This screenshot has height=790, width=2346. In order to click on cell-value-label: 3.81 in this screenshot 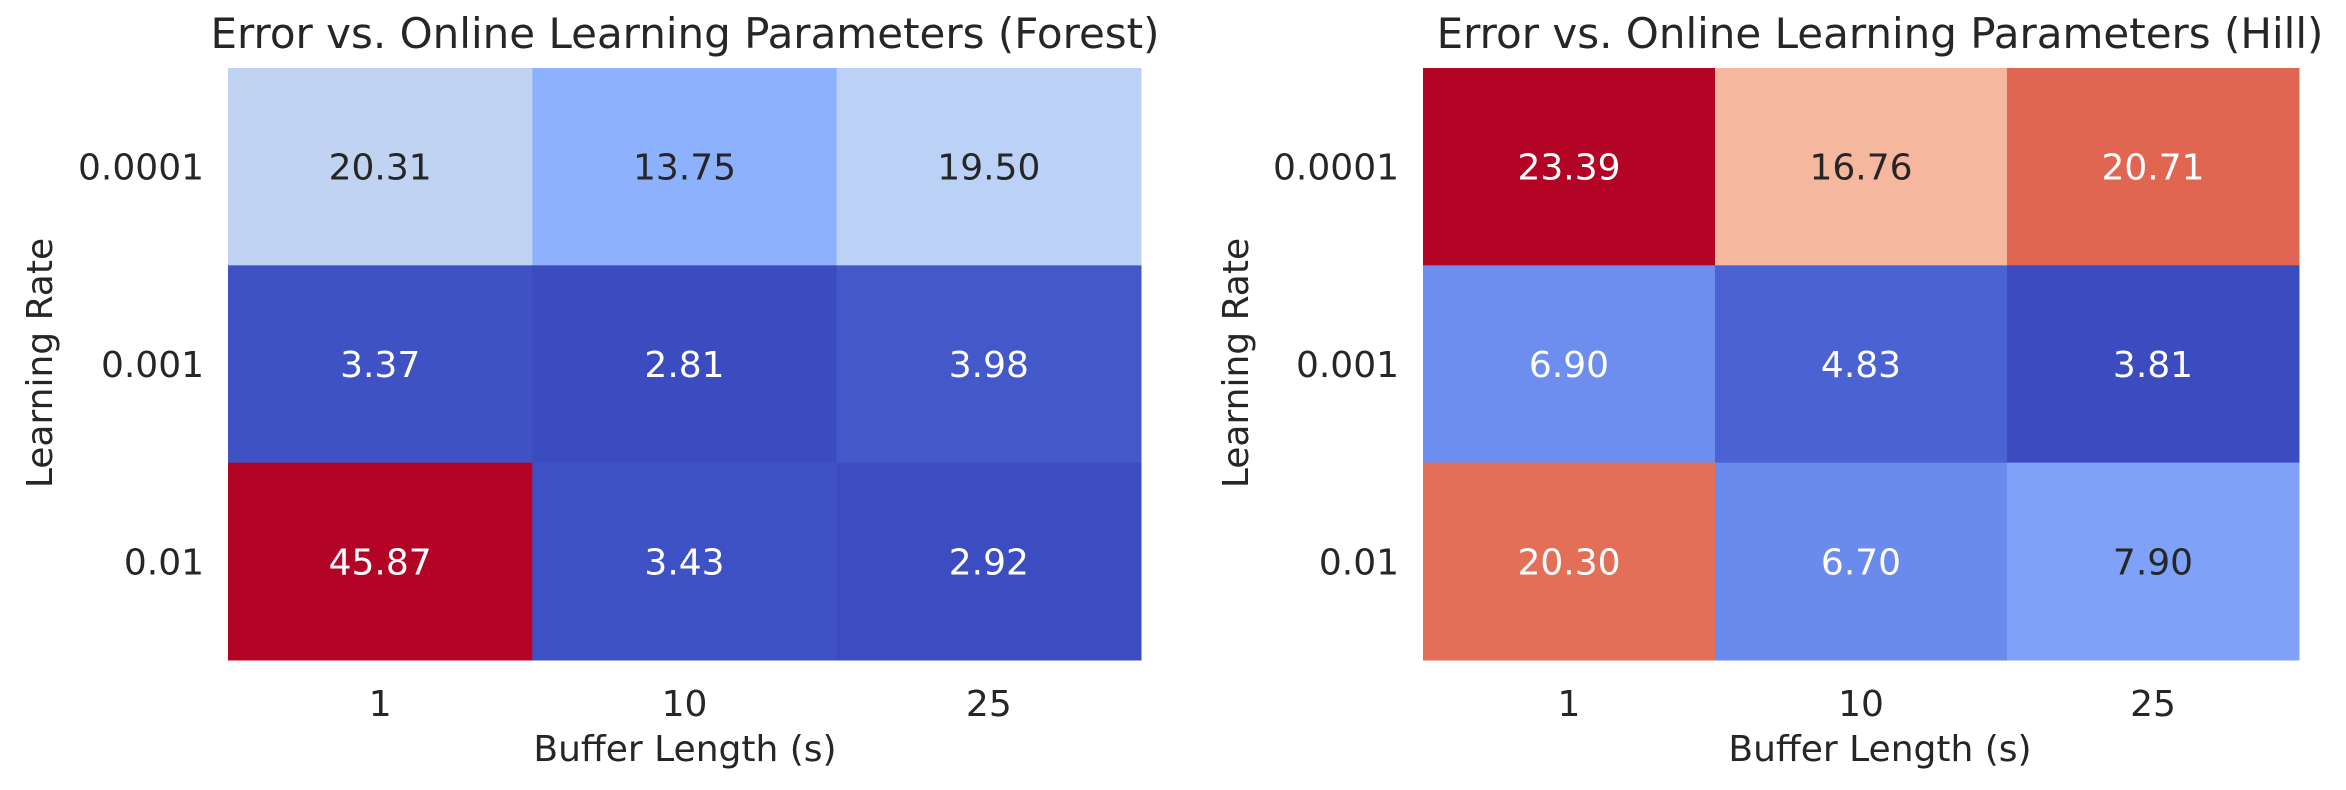, I will do `click(2153, 365)`.